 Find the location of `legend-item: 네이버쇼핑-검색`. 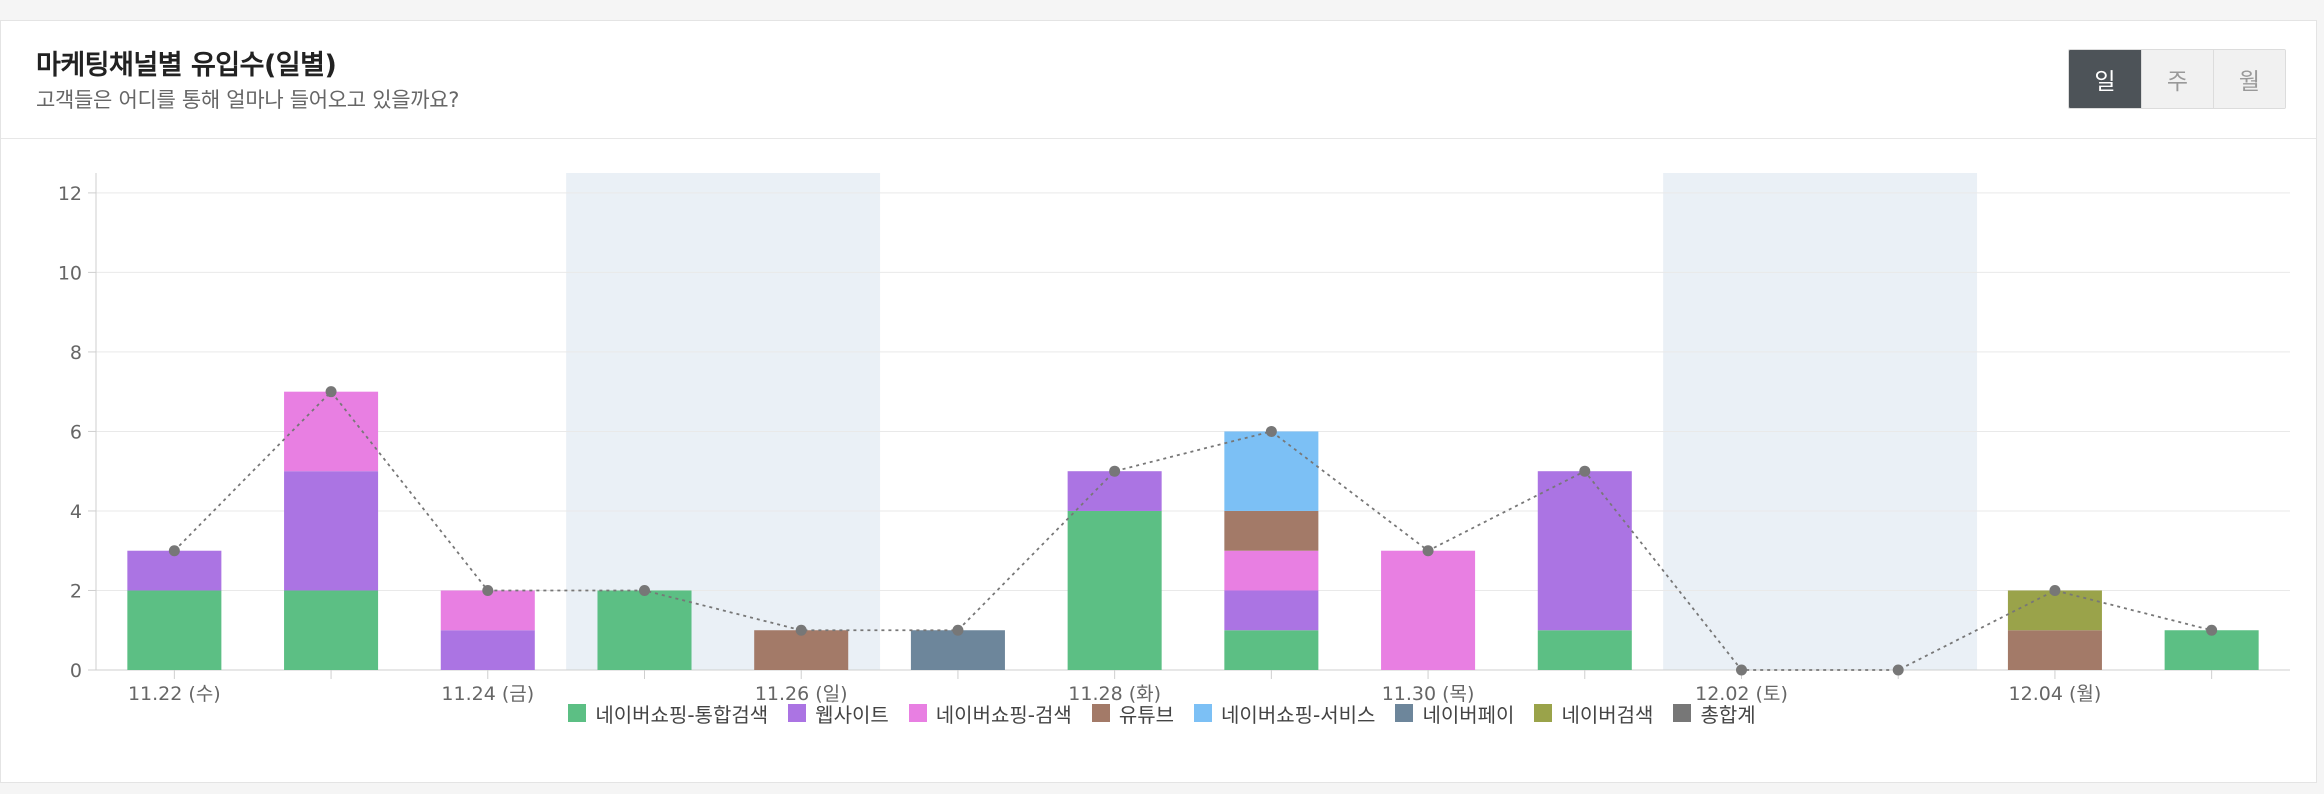

legend-item: 네이버쇼핑-검색 is located at coordinates (990, 713).